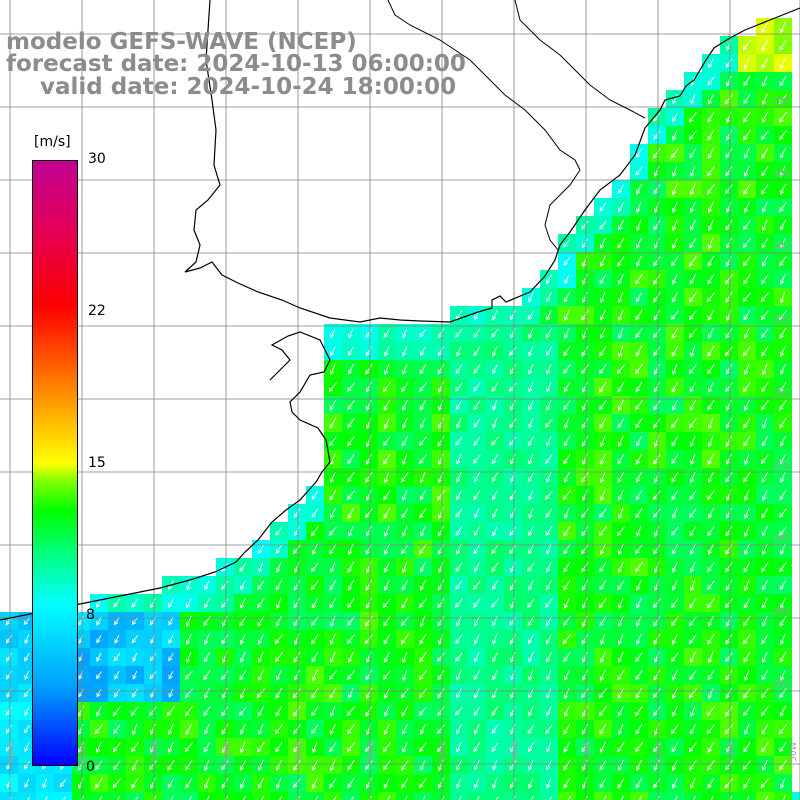  Describe the element at coordinates (97, 463) in the screenshot. I see `colorbar-tick: 15` at that location.